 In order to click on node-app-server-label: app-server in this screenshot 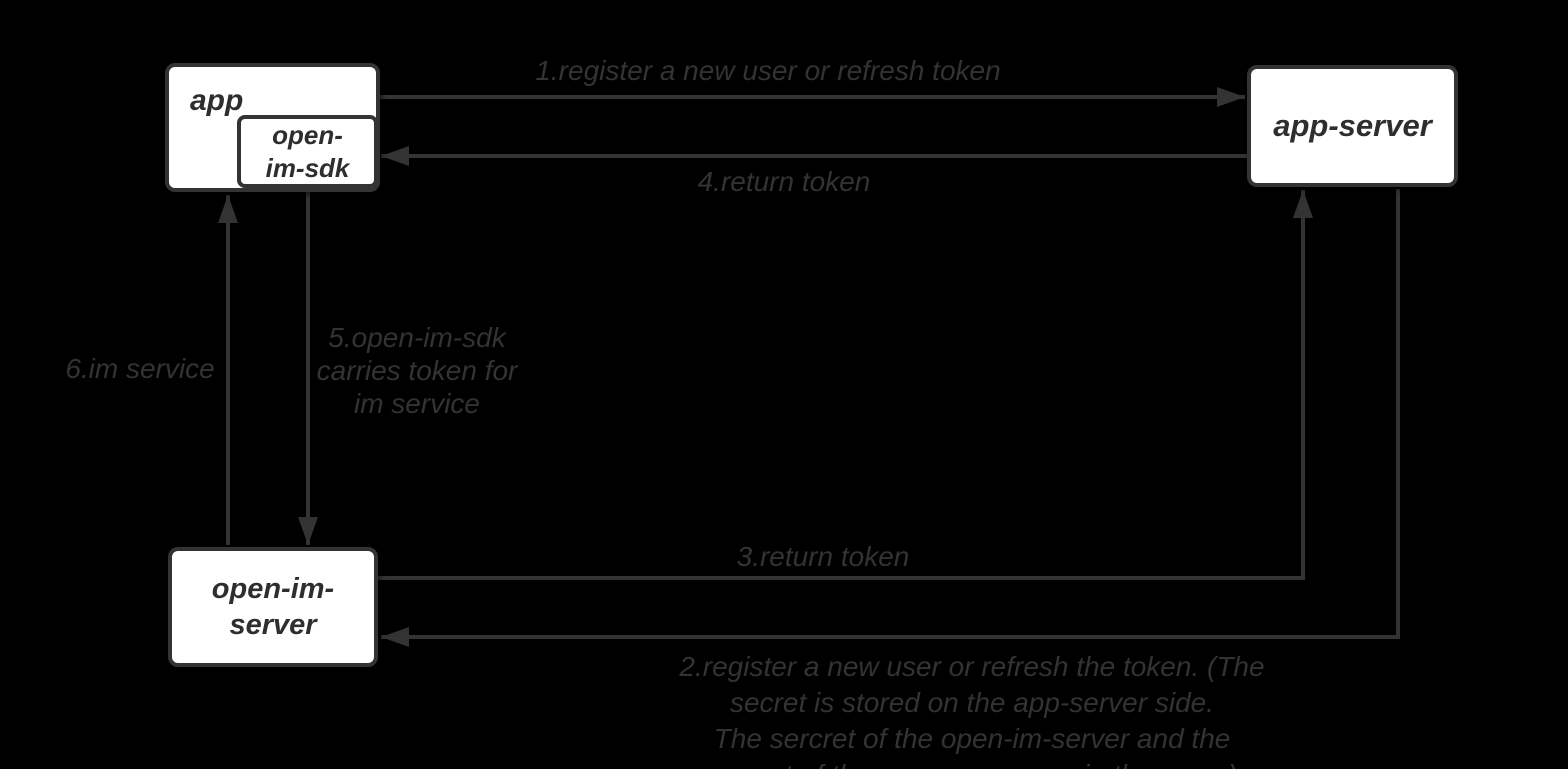, I will do `click(1352, 125)`.